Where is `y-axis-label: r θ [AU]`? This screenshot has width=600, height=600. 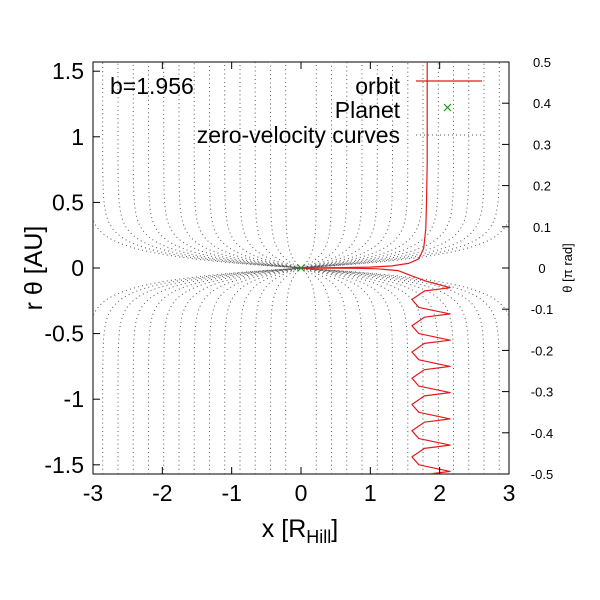
y-axis-label: r θ [AU] is located at coordinates (34, 268).